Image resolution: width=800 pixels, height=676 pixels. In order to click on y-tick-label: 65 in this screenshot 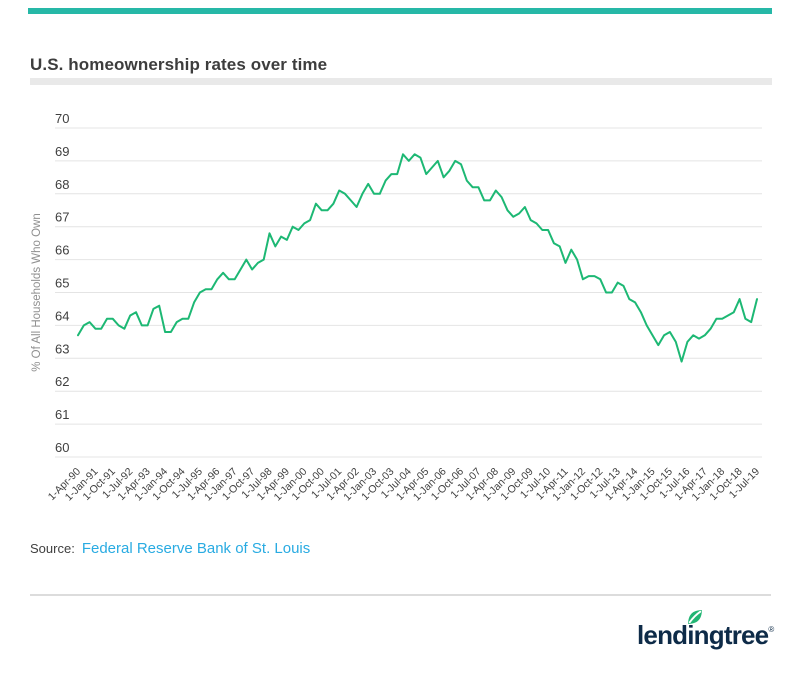, I will do `click(62, 283)`.